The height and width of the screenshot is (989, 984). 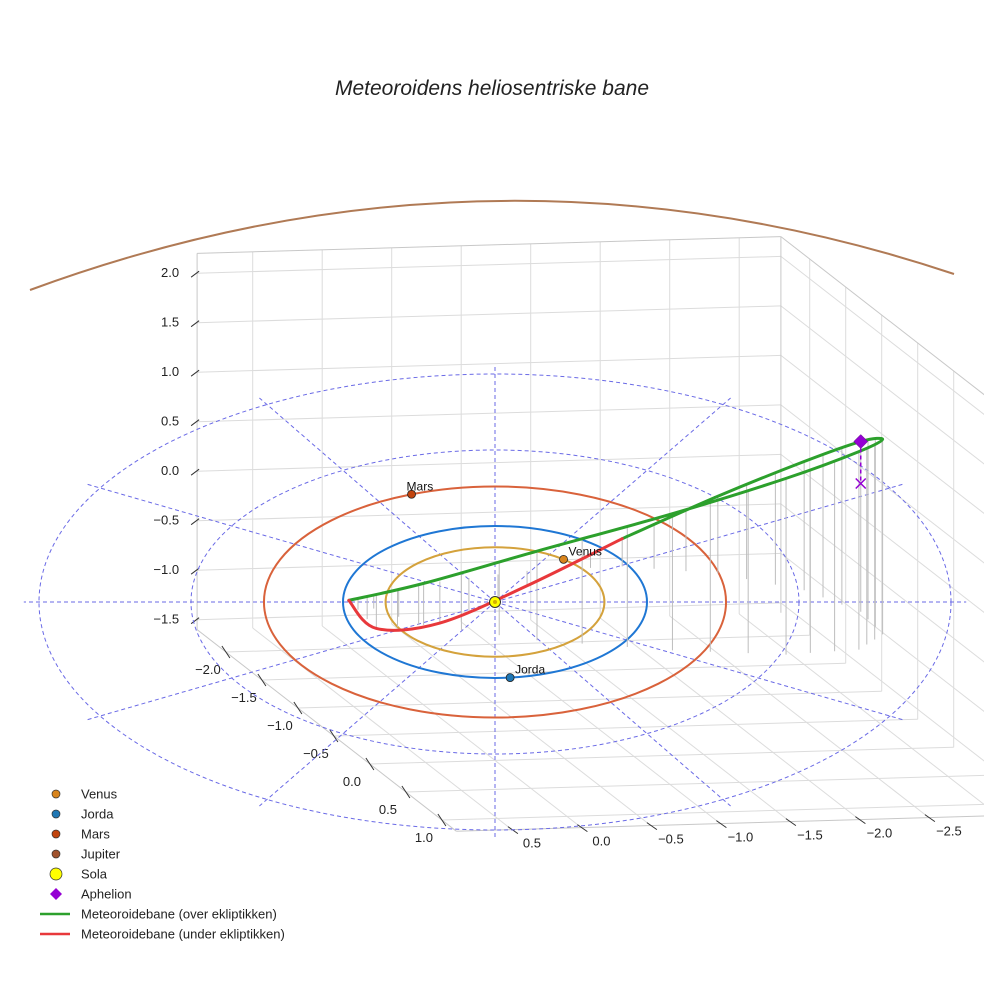 I want to click on y-tick-label: −0.5, so click(x=671, y=839).